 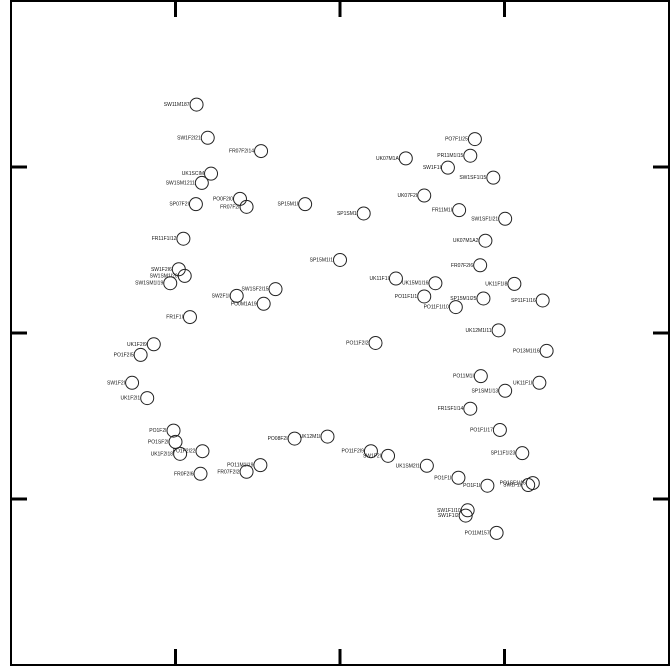 I want to click on point-label: SW1F1I, so click(x=512, y=486).